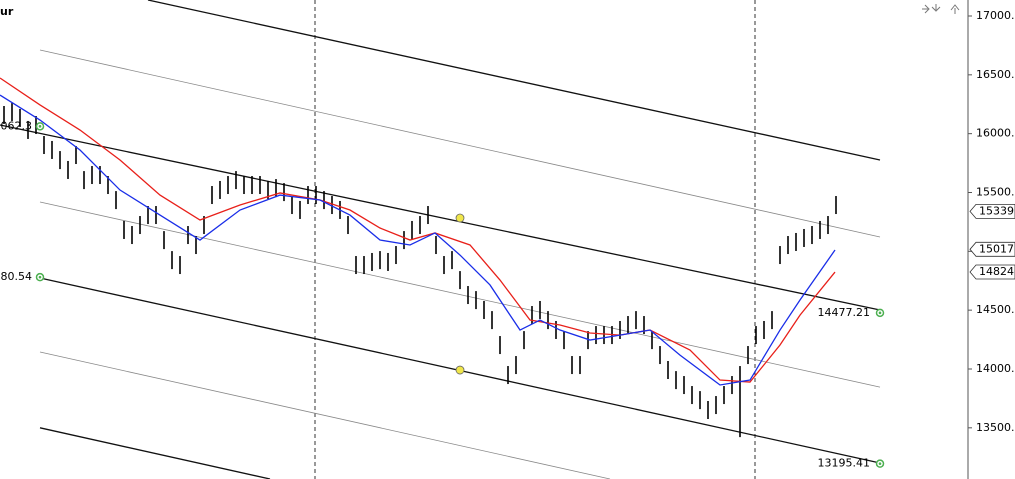 This screenshot has width=1015, height=479. Describe the element at coordinates (991, 239) in the screenshot. I see `axis-background` at that location.